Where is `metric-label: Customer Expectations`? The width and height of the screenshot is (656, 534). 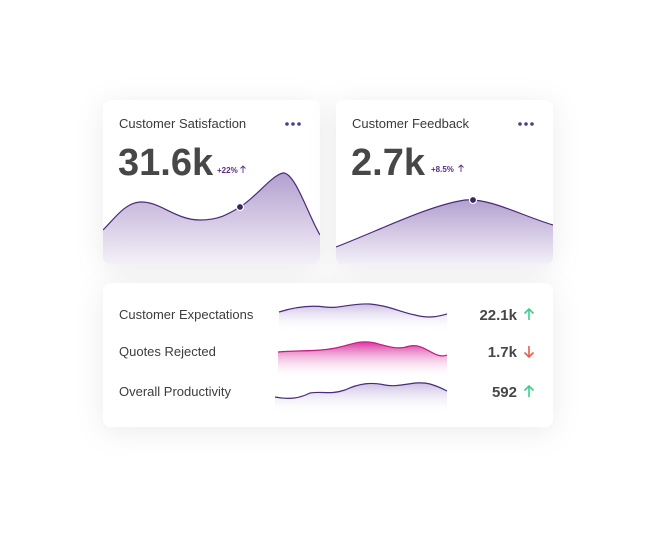
metric-label: Customer Expectations is located at coordinates (186, 314).